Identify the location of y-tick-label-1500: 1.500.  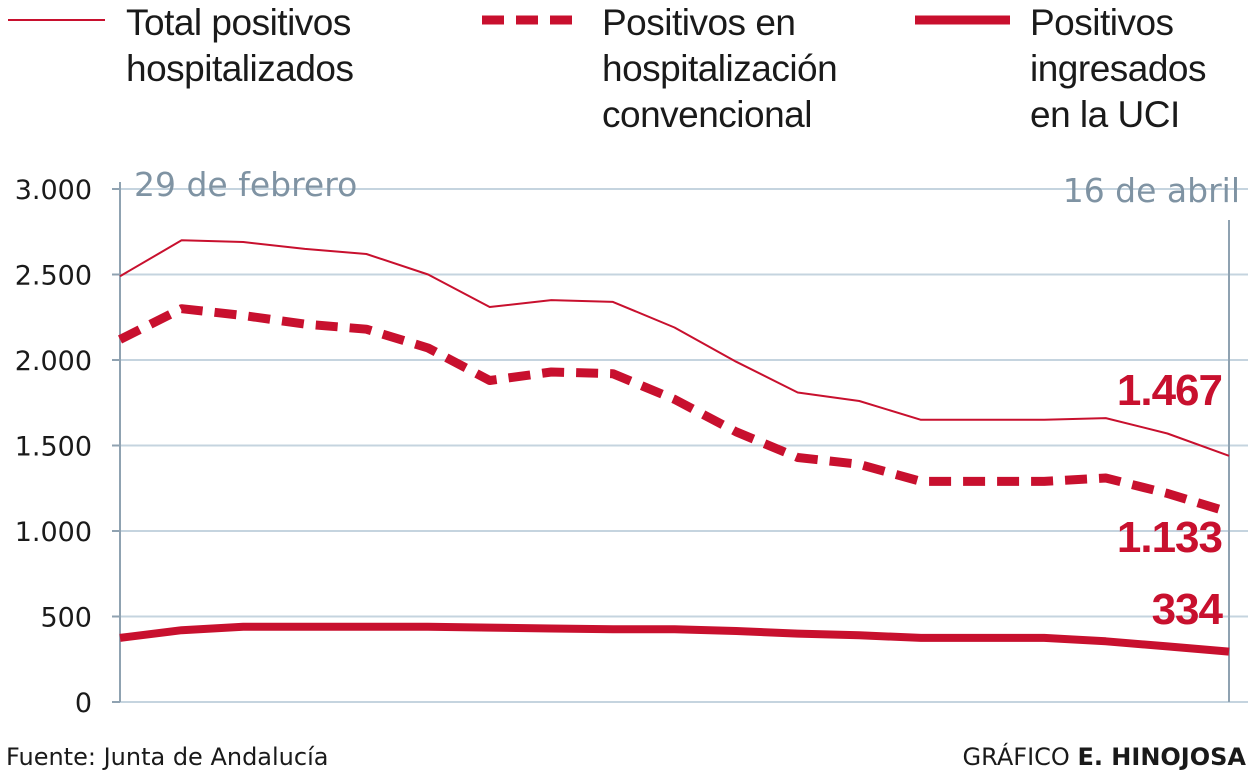
(53, 447).